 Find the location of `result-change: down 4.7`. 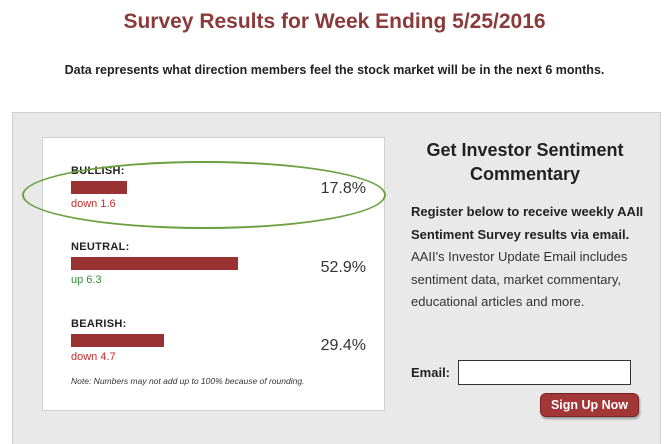

result-change: down 4.7 is located at coordinates (93, 357).